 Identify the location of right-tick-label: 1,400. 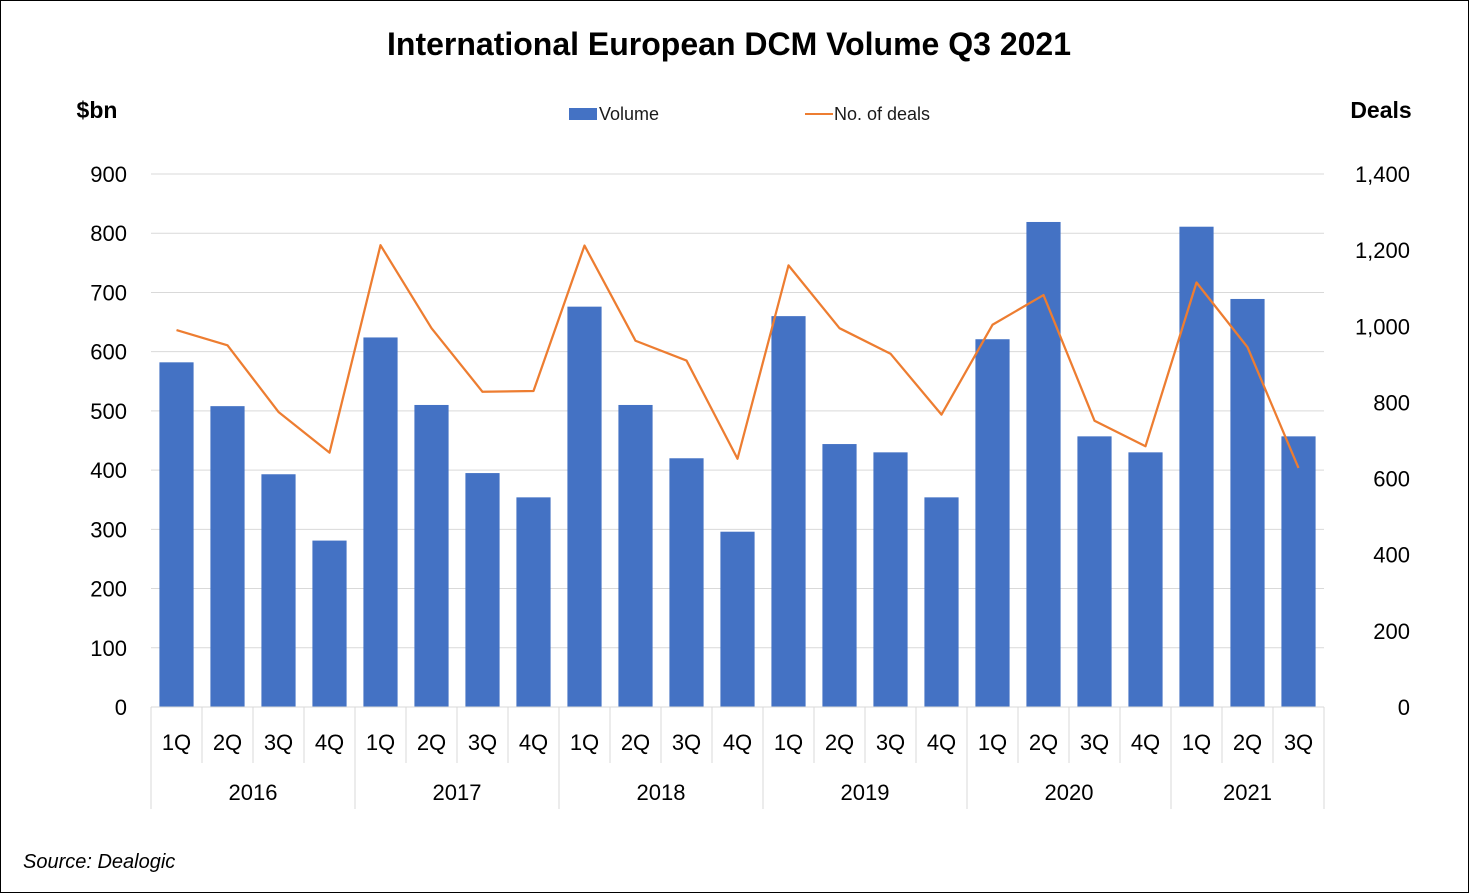
(1382, 174).